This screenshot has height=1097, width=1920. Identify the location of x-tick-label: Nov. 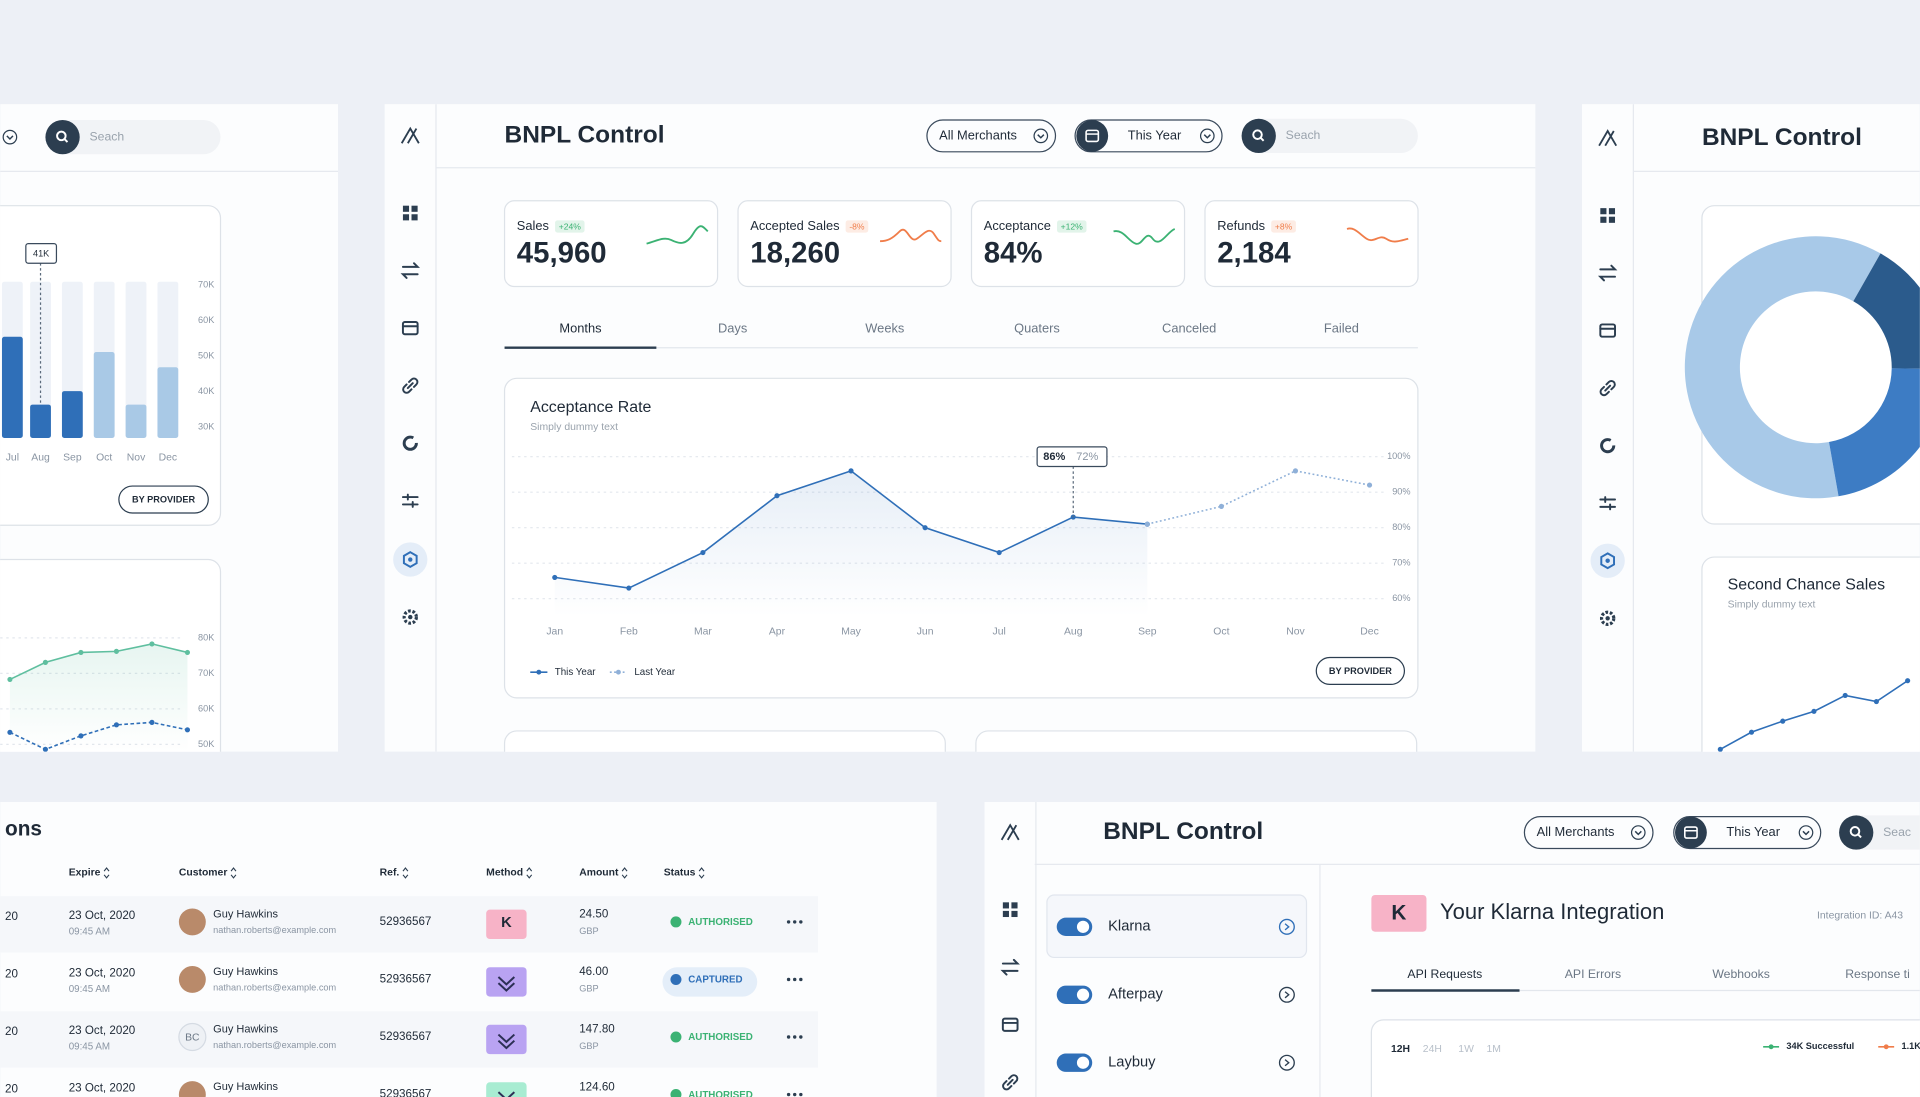
(1295, 632).